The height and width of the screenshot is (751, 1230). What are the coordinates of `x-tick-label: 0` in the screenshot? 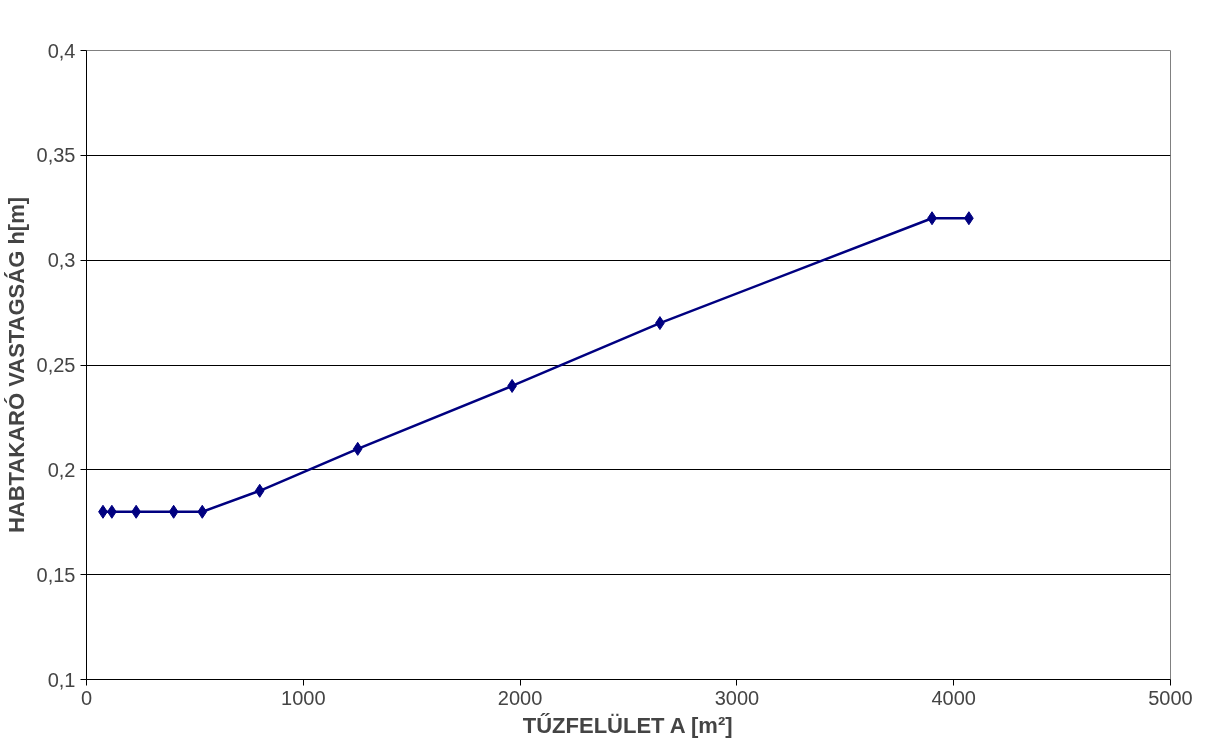 It's located at (86, 697).